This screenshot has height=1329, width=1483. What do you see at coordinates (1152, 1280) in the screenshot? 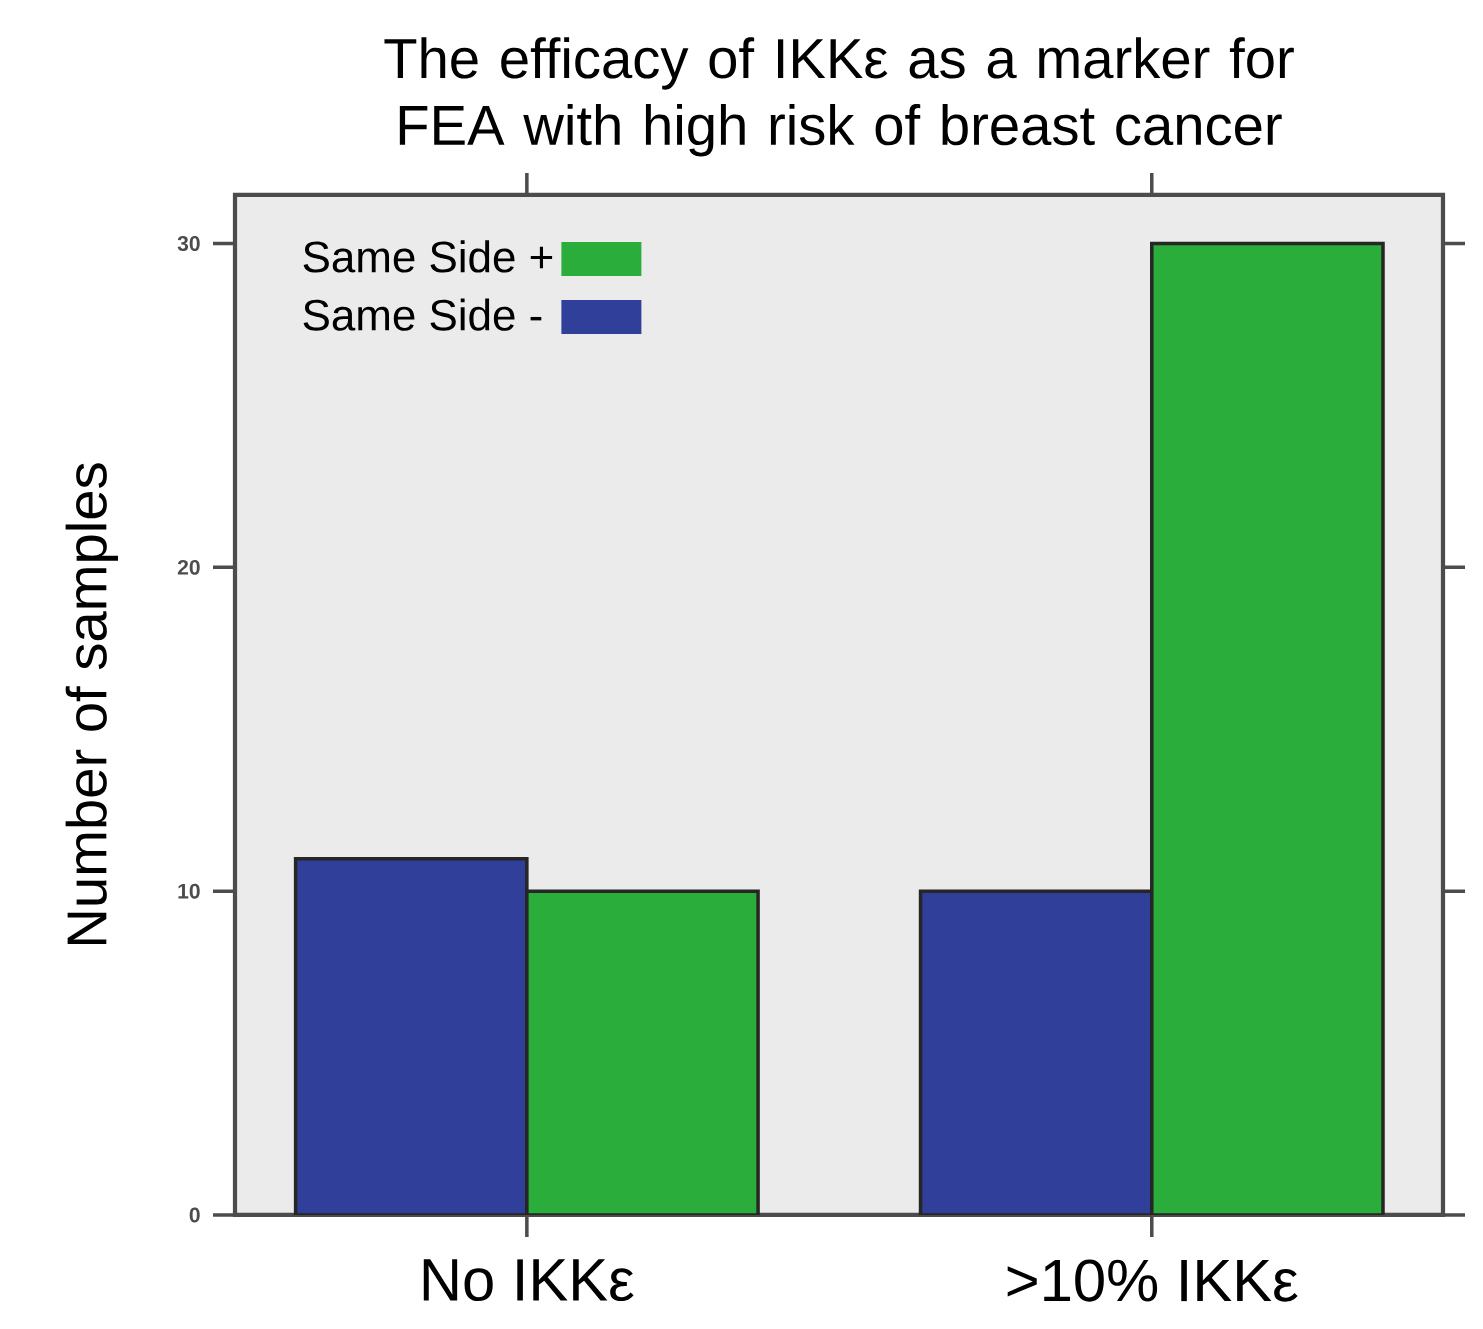
I see `x-tick-label: >10% IKKε` at bounding box center [1152, 1280].